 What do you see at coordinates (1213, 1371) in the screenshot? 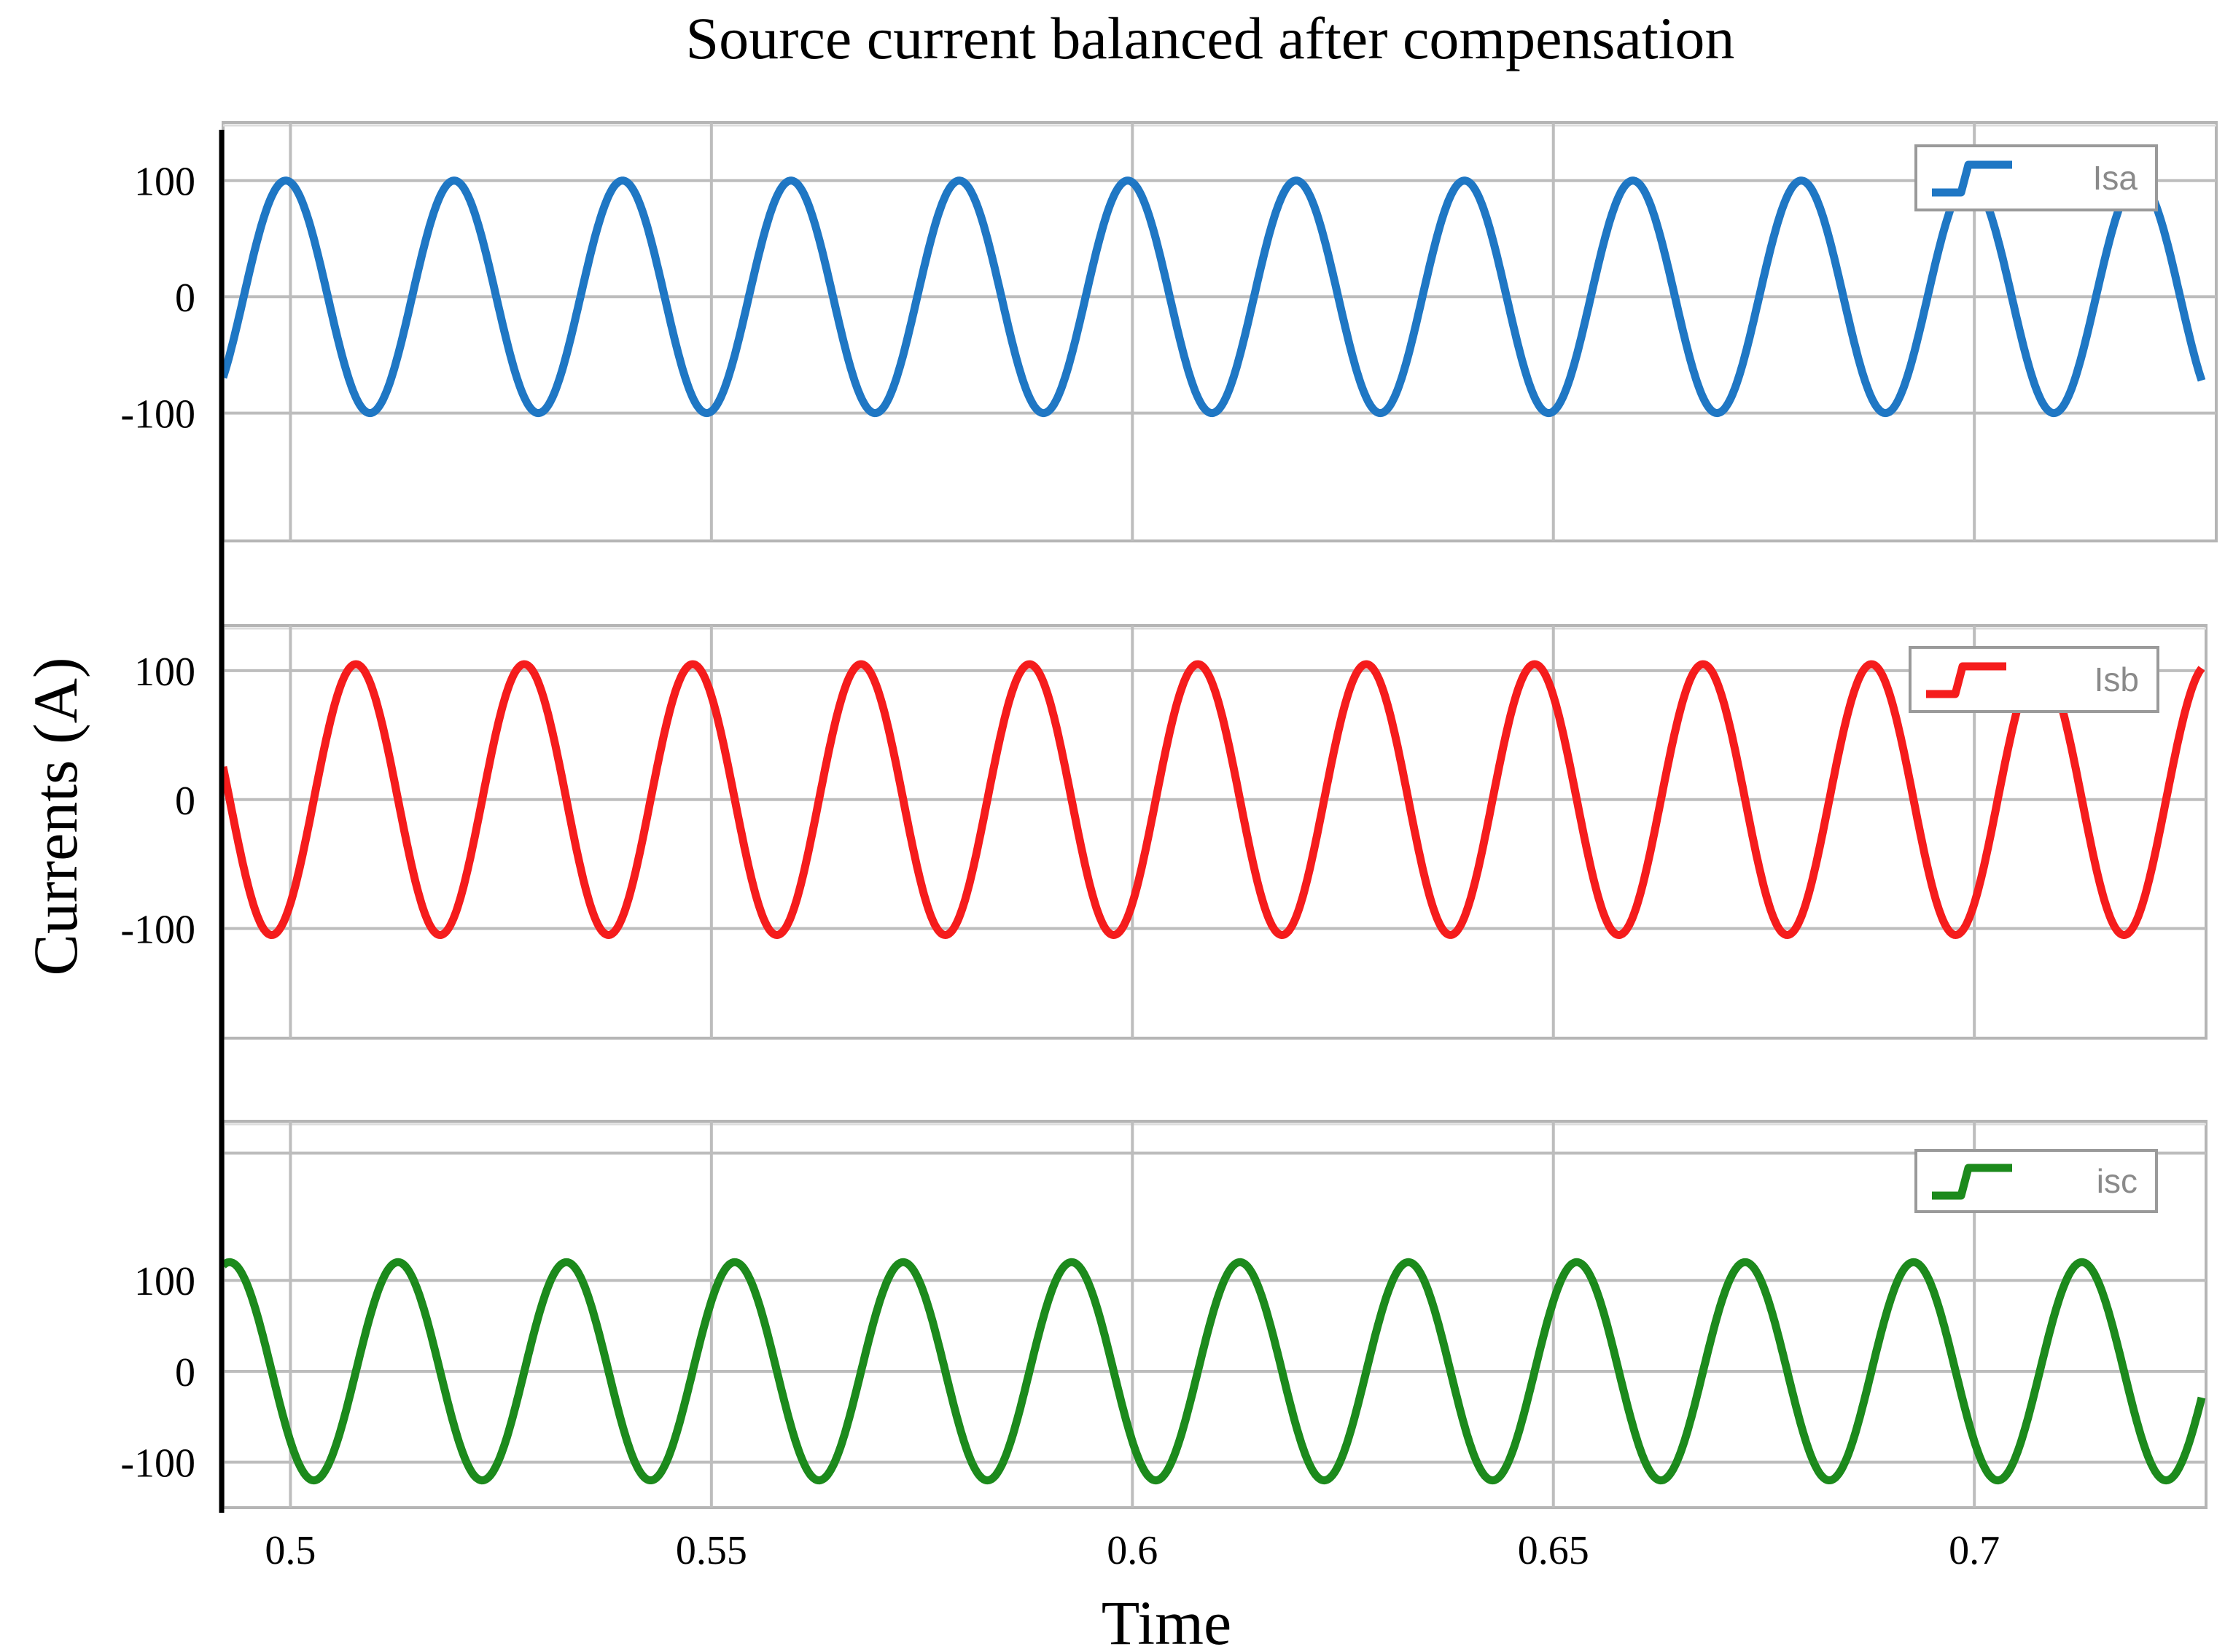
I see `series-line-isc` at bounding box center [1213, 1371].